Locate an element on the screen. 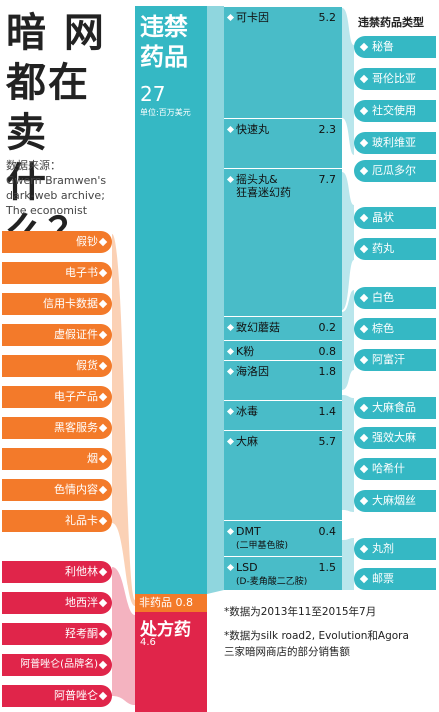 The width and height of the screenshot is (439, 712). category-item: 秘鲁 is located at coordinates (395, 47).